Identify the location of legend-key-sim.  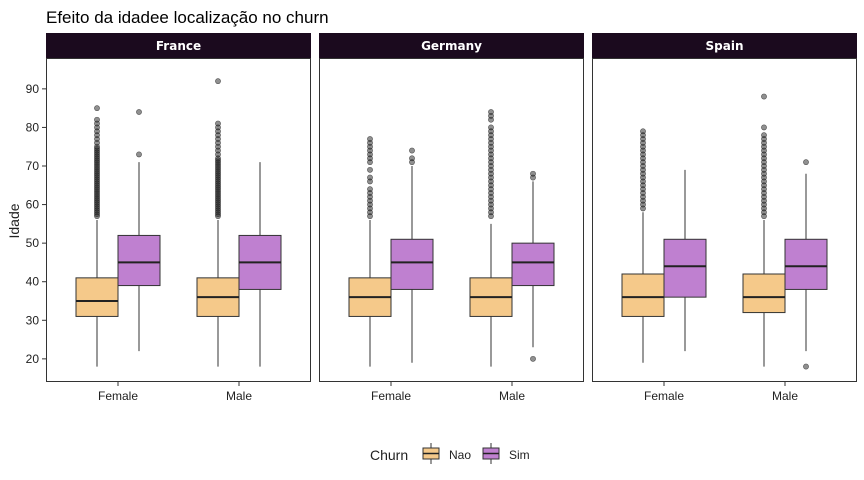
(491, 453).